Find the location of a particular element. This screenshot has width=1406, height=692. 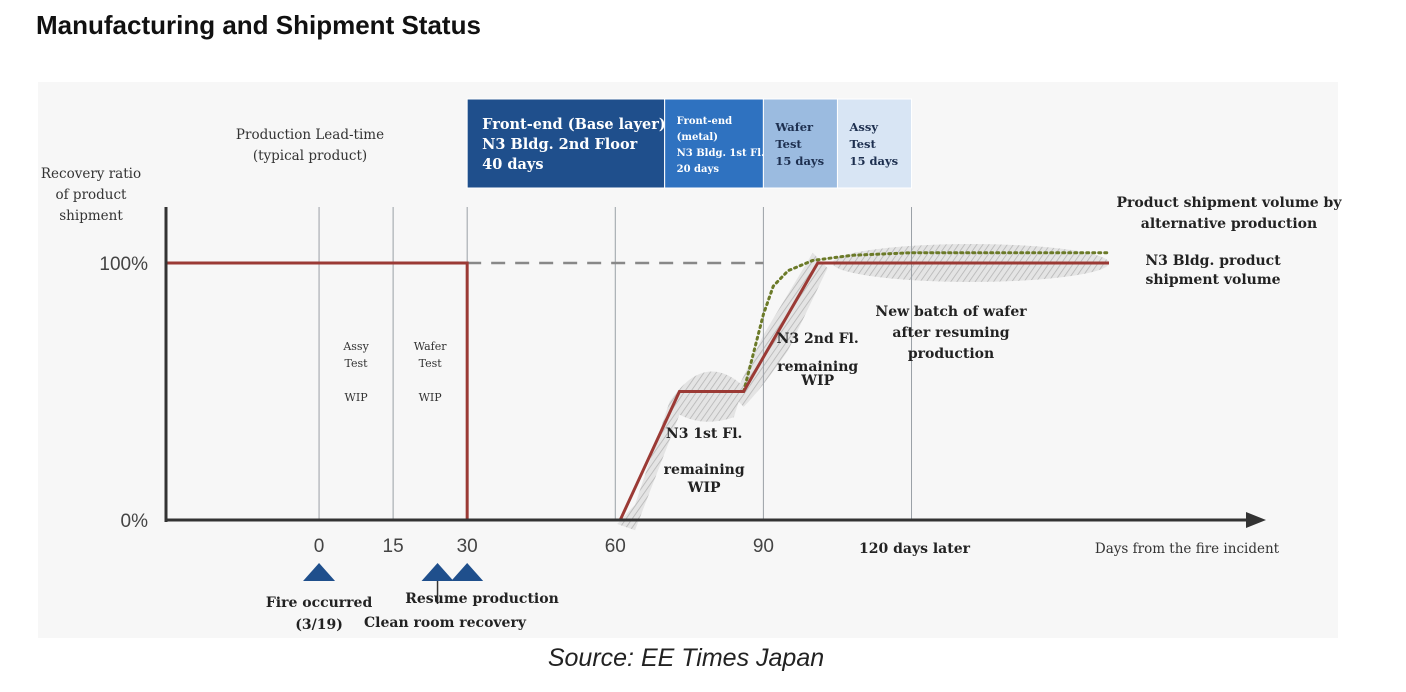

annotation-n3-1st-remaining-line-2: remaining is located at coordinates (704, 470).